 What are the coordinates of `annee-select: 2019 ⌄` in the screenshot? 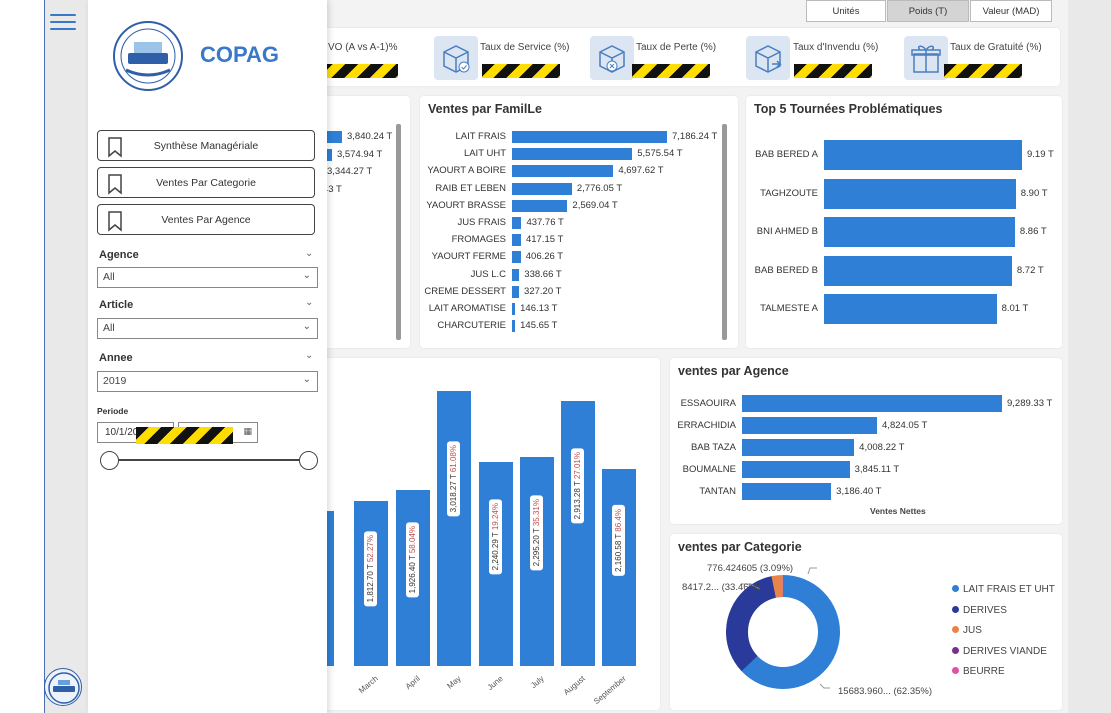 It's located at (207, 381).